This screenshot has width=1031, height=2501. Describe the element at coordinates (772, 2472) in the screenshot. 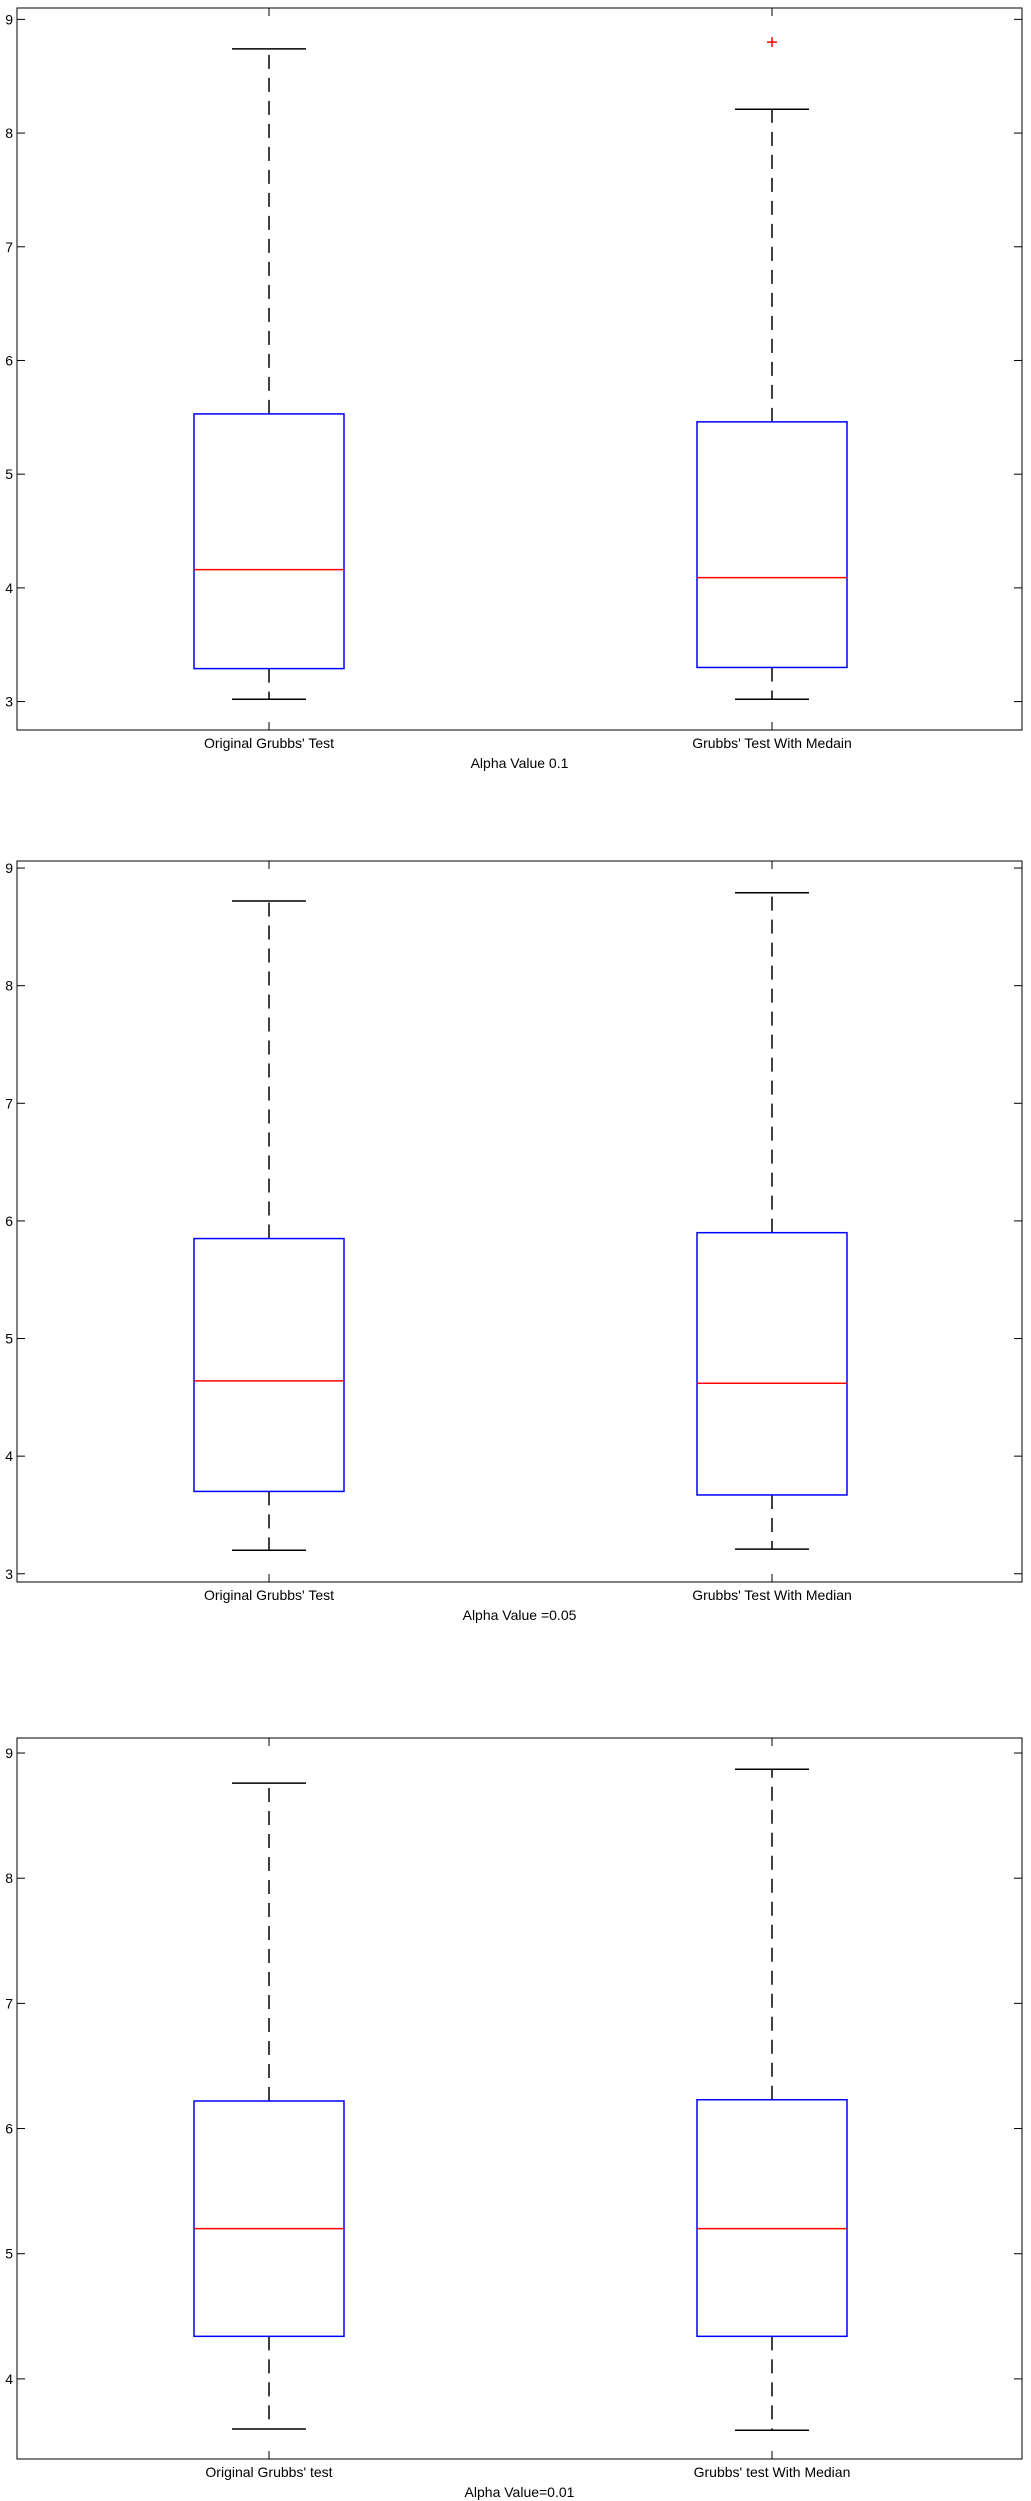

I see `x-category-label: Grubbs' test With Median` at that location.